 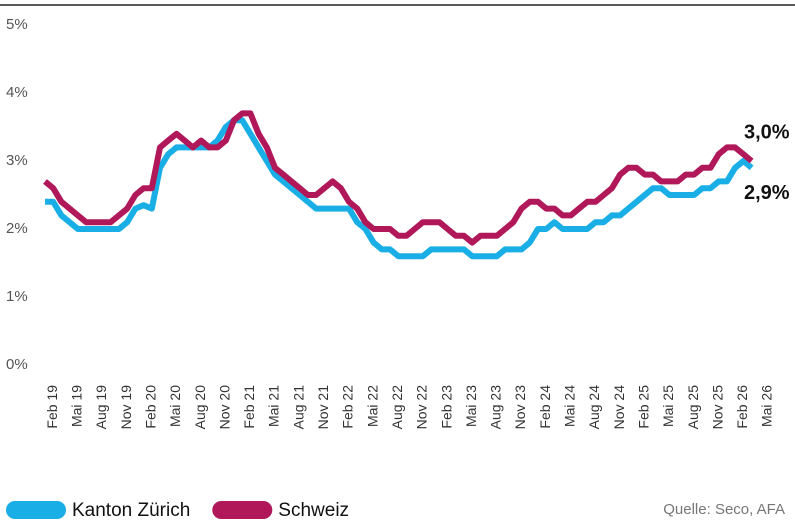 What do you see at coordinates (767, 132) in the screenshot?
I see `end-label: 3,0%` at bounding box center [767, 132].